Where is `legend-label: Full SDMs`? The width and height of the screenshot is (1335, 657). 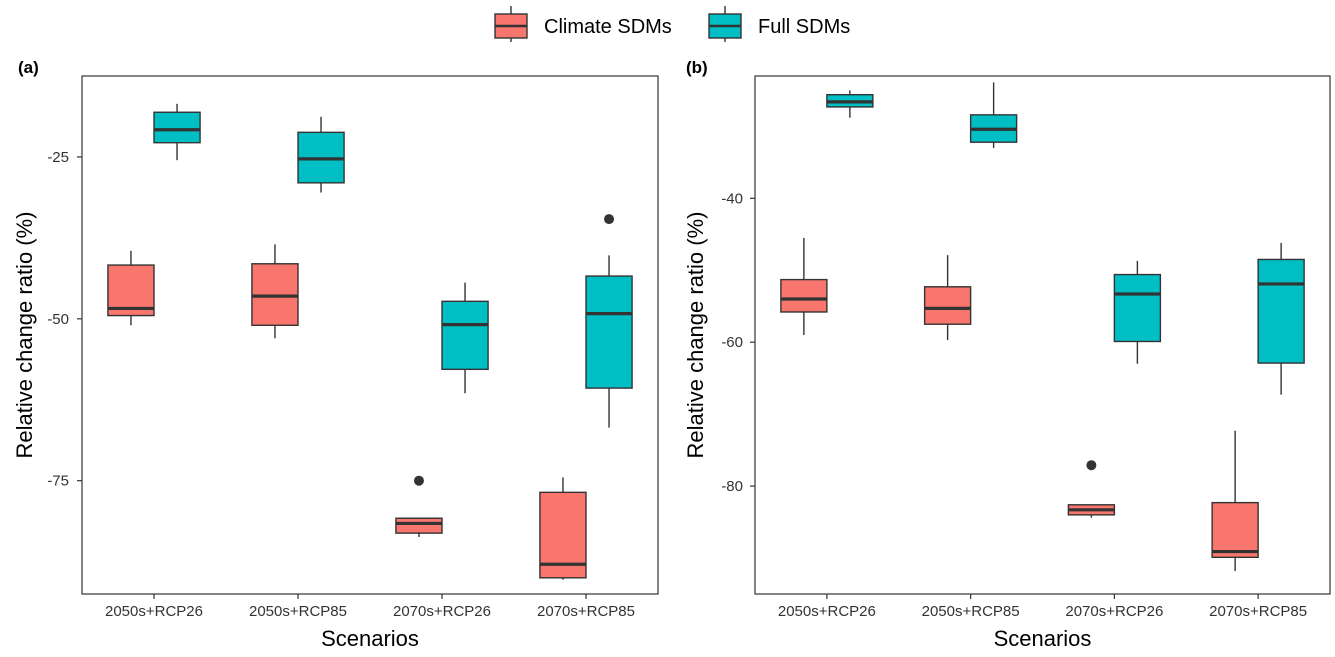 legend-label: Full SDMs is located at coordinates (804, 27).